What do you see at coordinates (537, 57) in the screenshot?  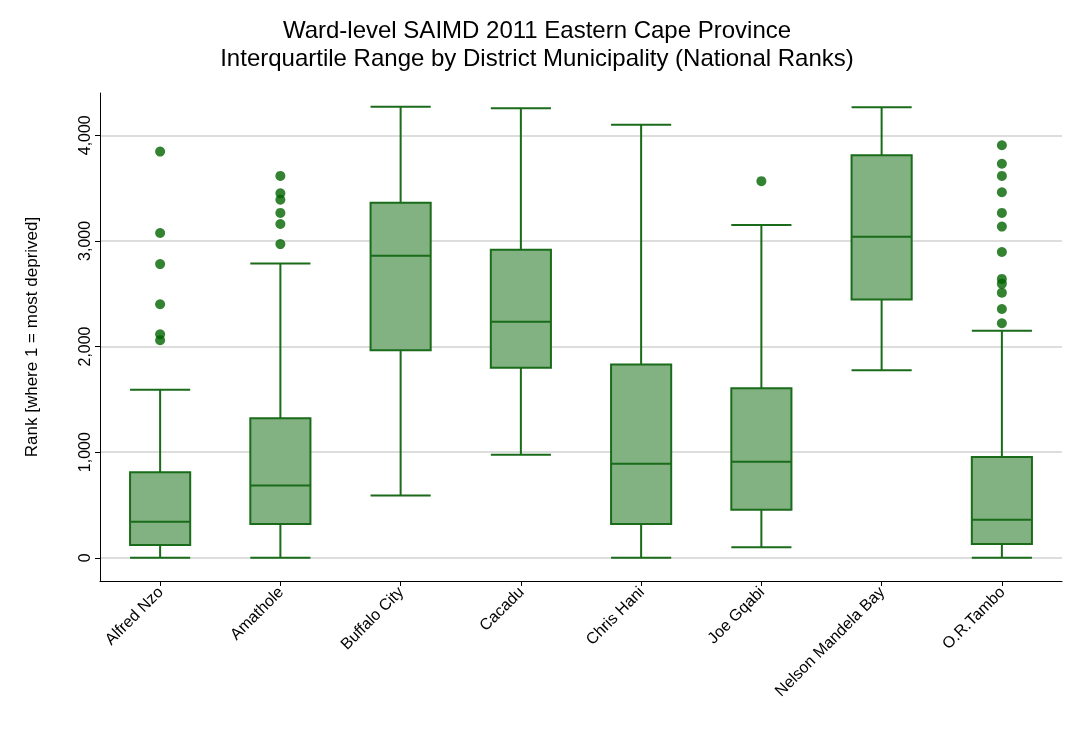 I see `chart-subtitle: Interquartile Range by District Municipality (National Ranks)` at bounding box center [537, 57].